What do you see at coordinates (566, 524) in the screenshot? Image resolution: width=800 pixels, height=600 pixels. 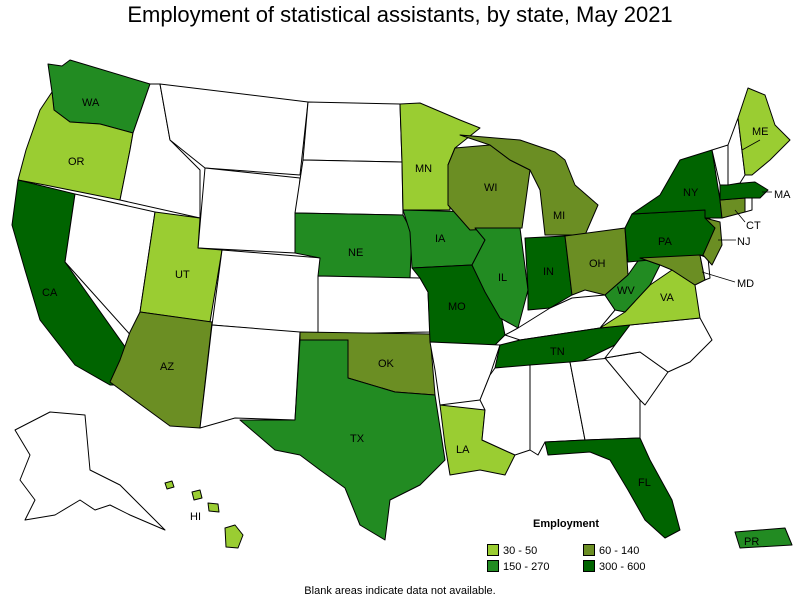 I see `legend-title: Employment` at bounding box center [566, 524].